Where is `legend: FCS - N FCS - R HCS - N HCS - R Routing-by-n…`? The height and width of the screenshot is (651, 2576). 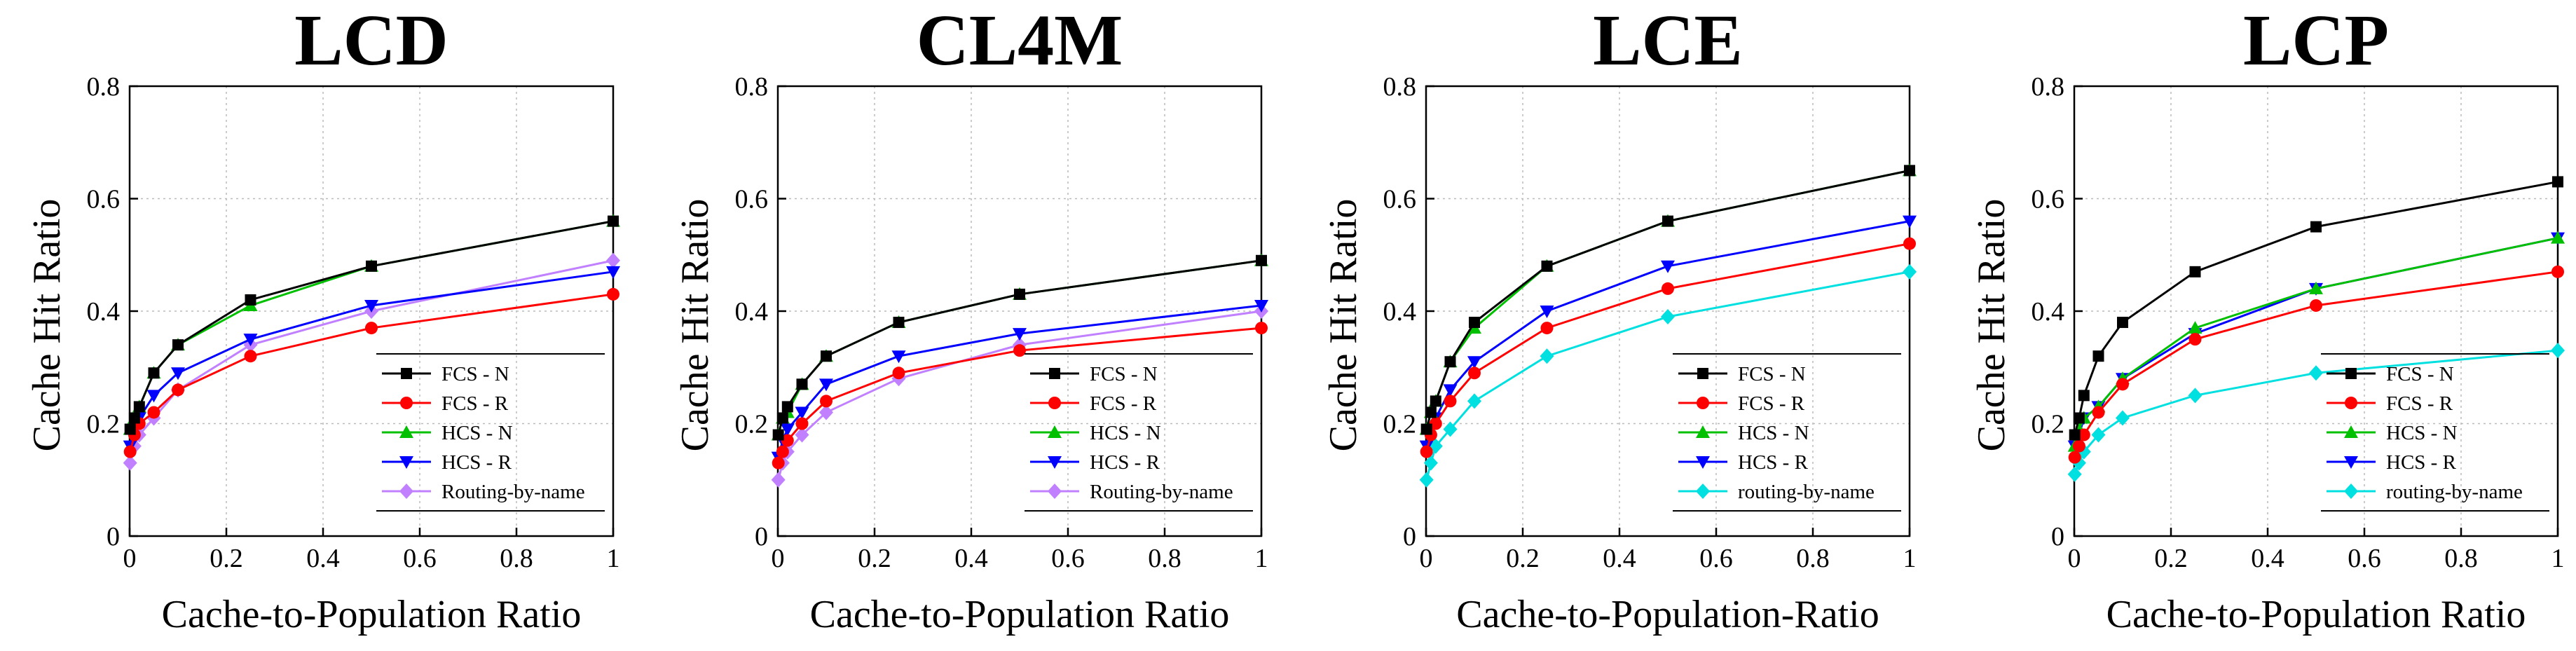 legend: FCS - N FCS - R HCS - N HCS - R Routing-by-n… is located at coordinates (1139, 432).